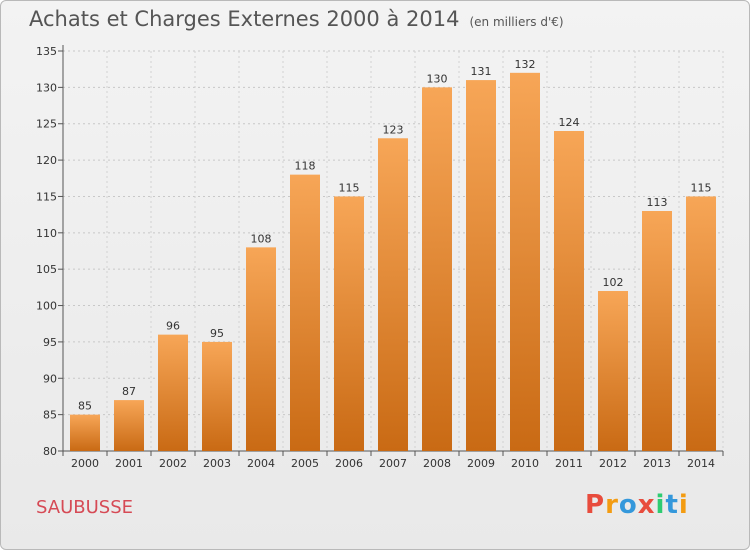 The width and height of the screenshot is (750, 550). What do you see at coordinates (525, 262) in the screenshot?
I see `bar-2010` at bounding box center [525, 262].